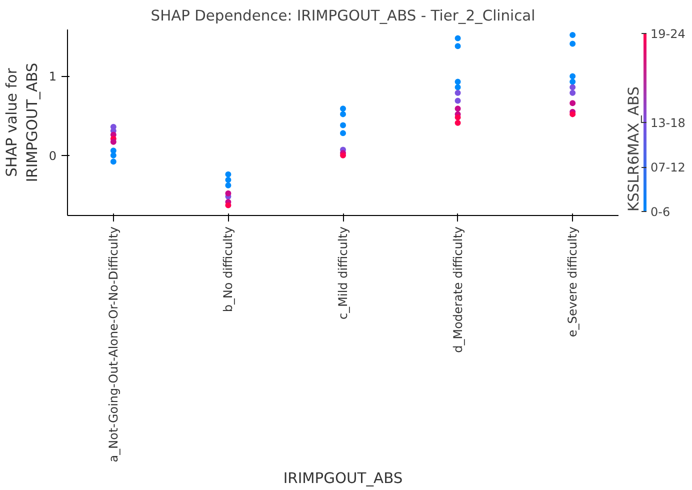 This screenshot has width=692, height=490. What do you see at coordinates (634, 149) in the screenshot?
I see `color-bar-title: KSSLR6MAX_ABS` at bounding box center [634, 149].